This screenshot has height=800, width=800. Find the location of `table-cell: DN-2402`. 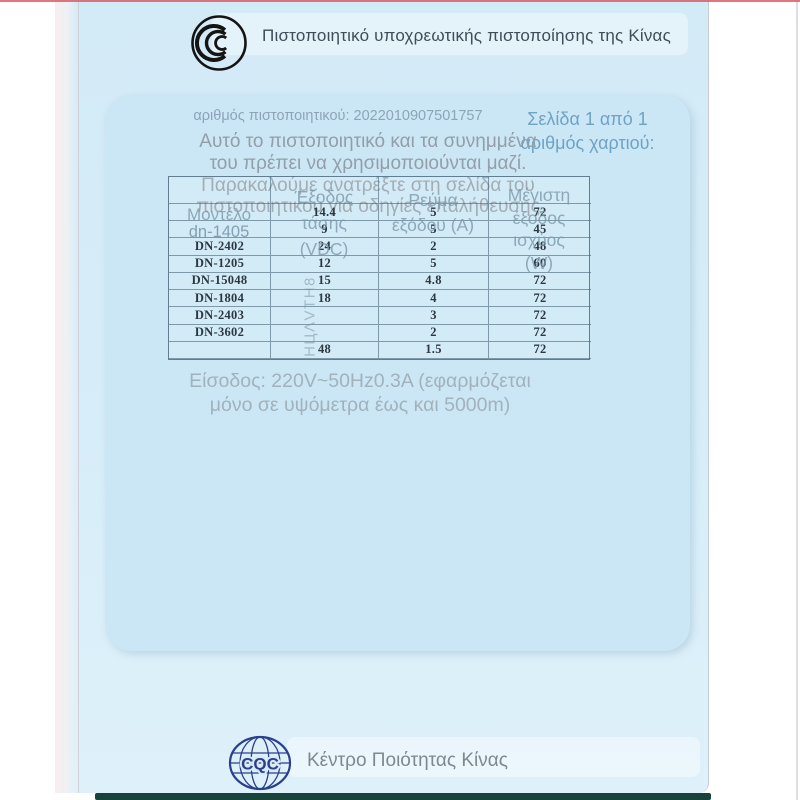

table-cell: DN-2402 is located at coordinates (220, 247).